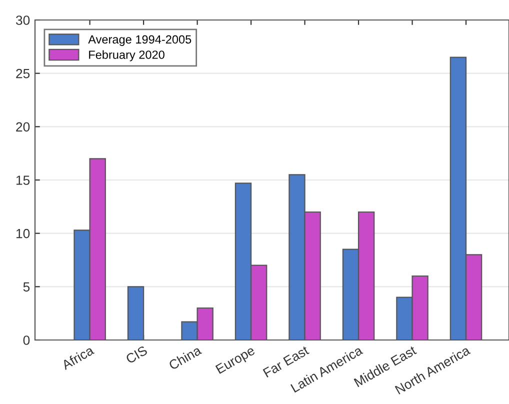 This screenshot has height=404, width=509. I want to click on x-tick-label: China, so click(185, 357).